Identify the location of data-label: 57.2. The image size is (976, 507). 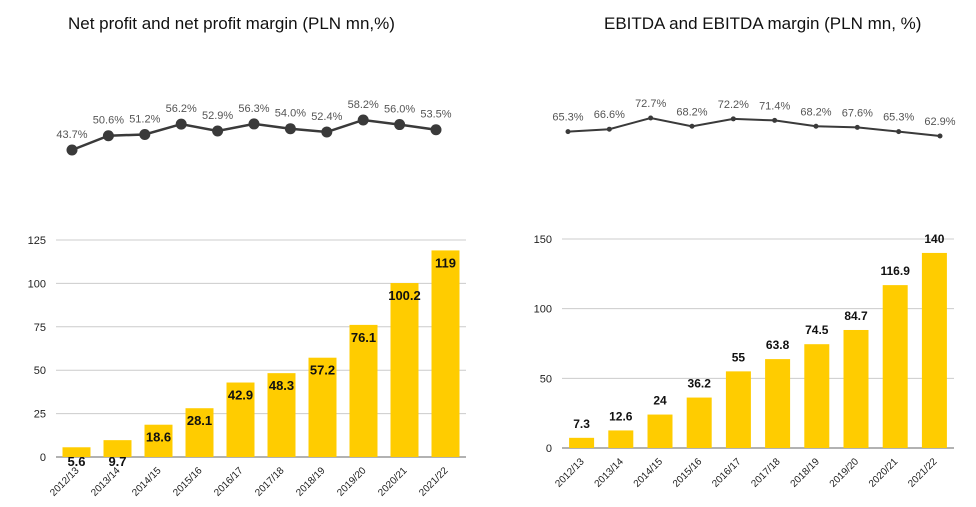
(322, 370).